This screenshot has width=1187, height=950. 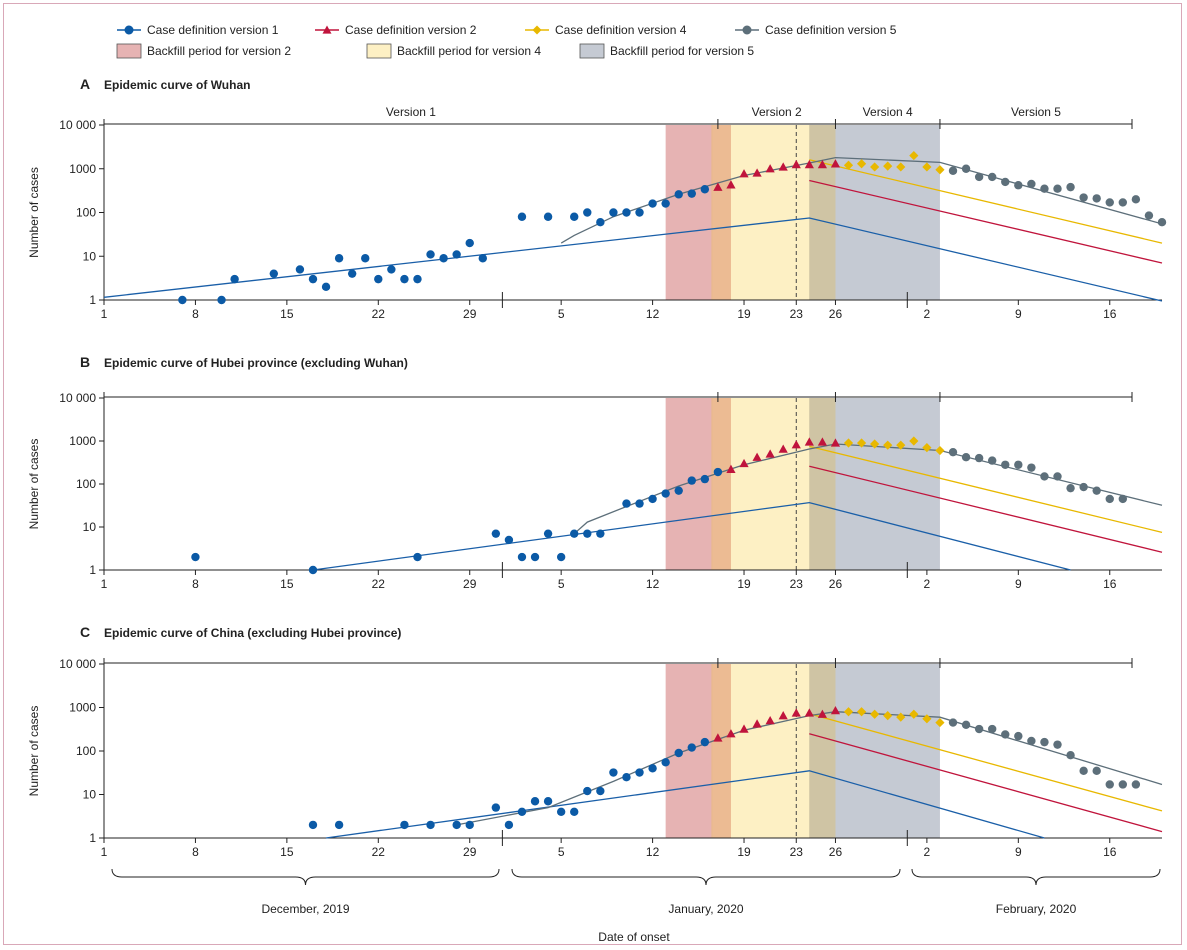 I want to click on y-tick-label: 10, so click(x=90, y=527).